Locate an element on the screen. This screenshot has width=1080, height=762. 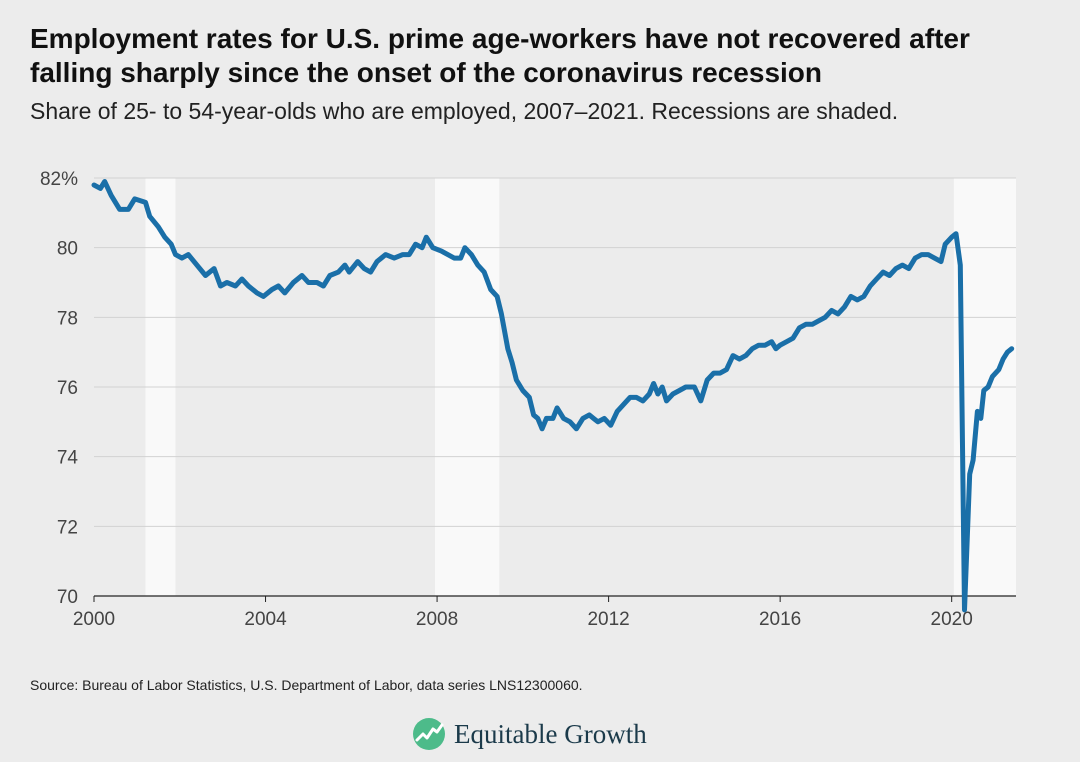
x-tick-label: 2004 is located at coordinates (265, 619).